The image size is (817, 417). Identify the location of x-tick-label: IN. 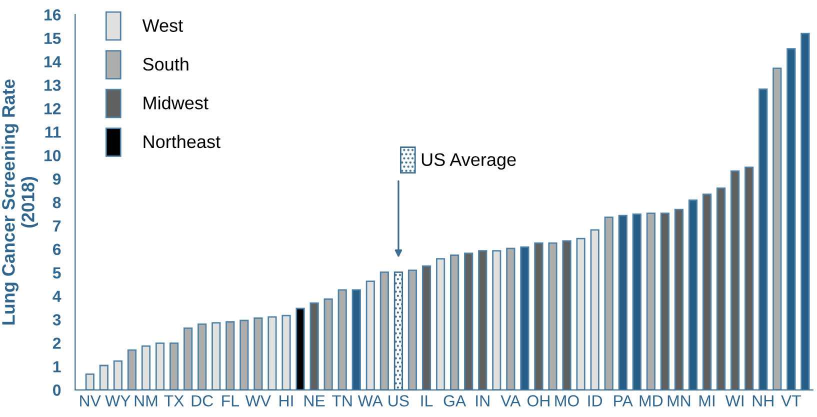
(483, 400).